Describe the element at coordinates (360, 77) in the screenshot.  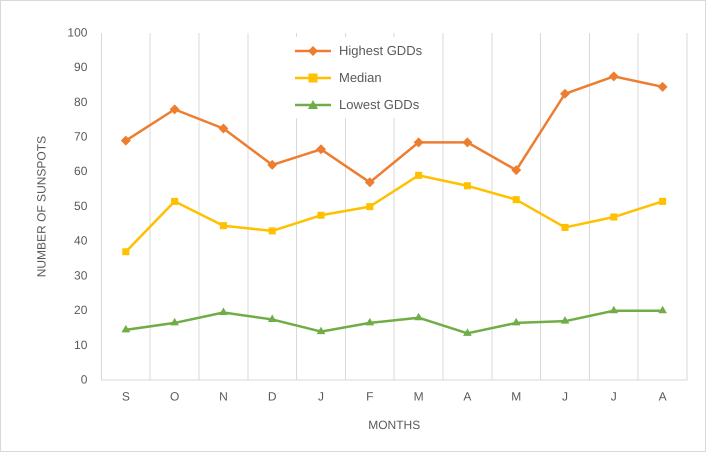
I see `legend-label: Median` at that location.